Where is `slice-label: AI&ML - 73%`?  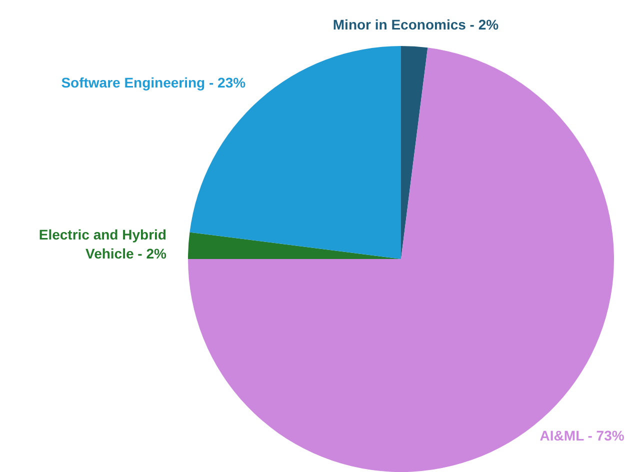
slice-label: AI&ML - 73% is located at coordinates (582, 435).